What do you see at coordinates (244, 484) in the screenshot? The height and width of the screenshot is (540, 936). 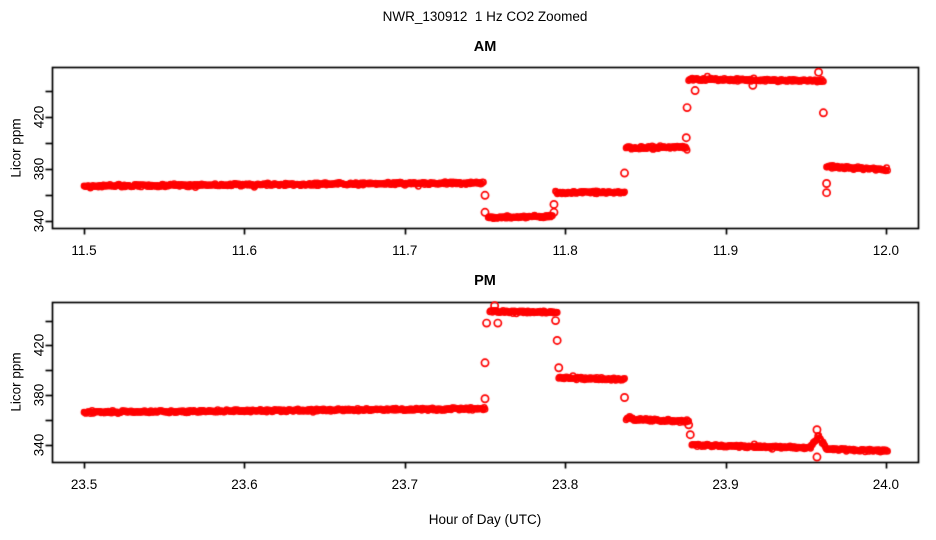 I see `x-tick-label-pm: 23.6` at bounding box center [244, 484].